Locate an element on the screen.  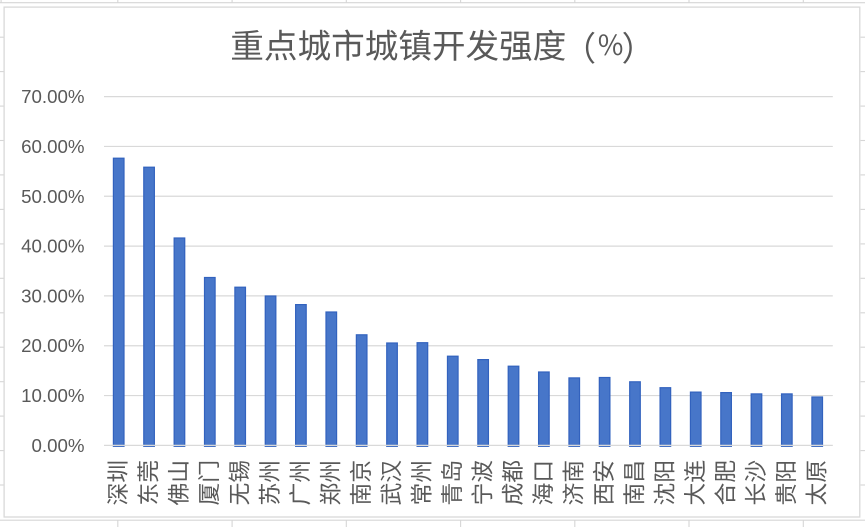
svg-text: 70.00% is located at coordinates (52, 96).